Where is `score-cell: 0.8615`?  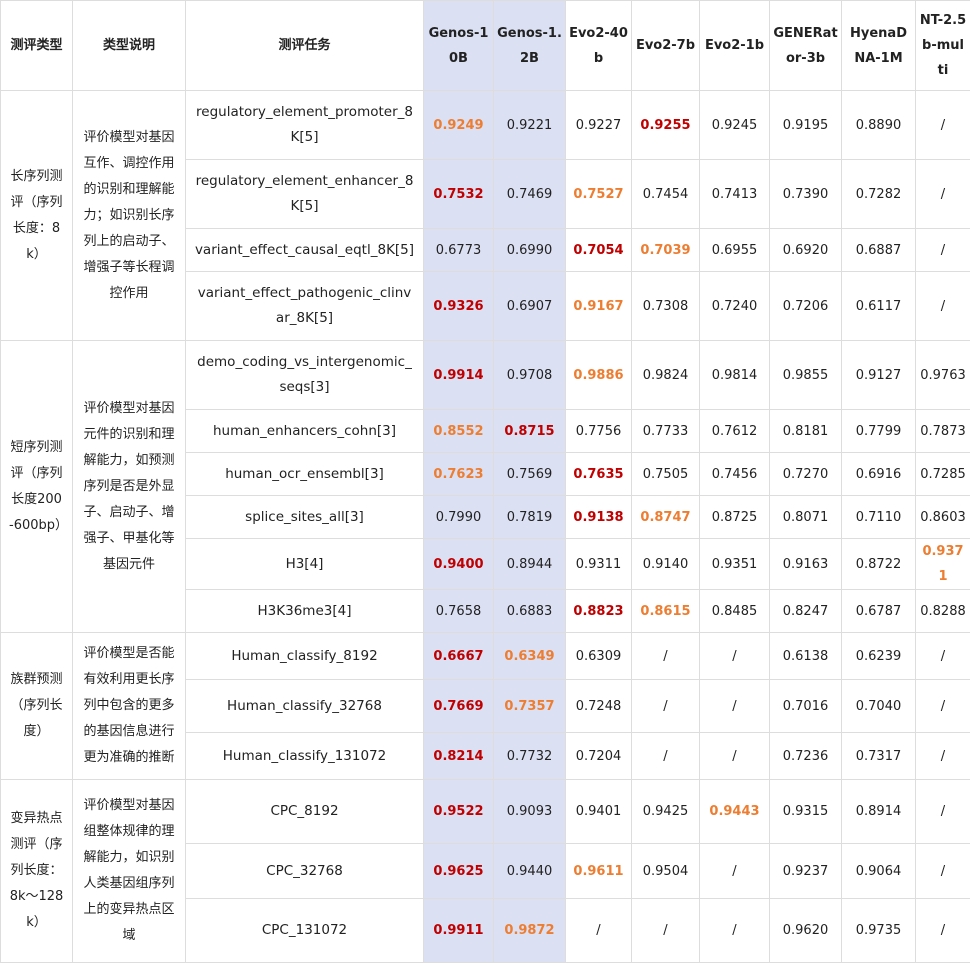
score-cell: 0.8615 is located at coordinates (666, 611).